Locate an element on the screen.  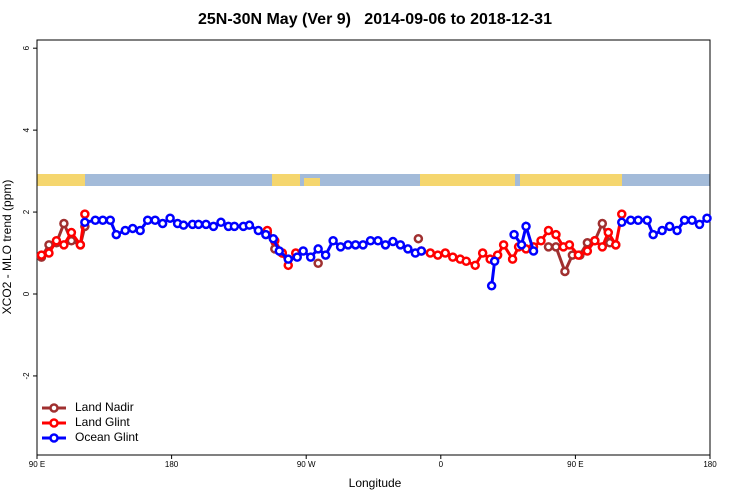
legend-label: Land Nadir is located at coordinates (104, 407).